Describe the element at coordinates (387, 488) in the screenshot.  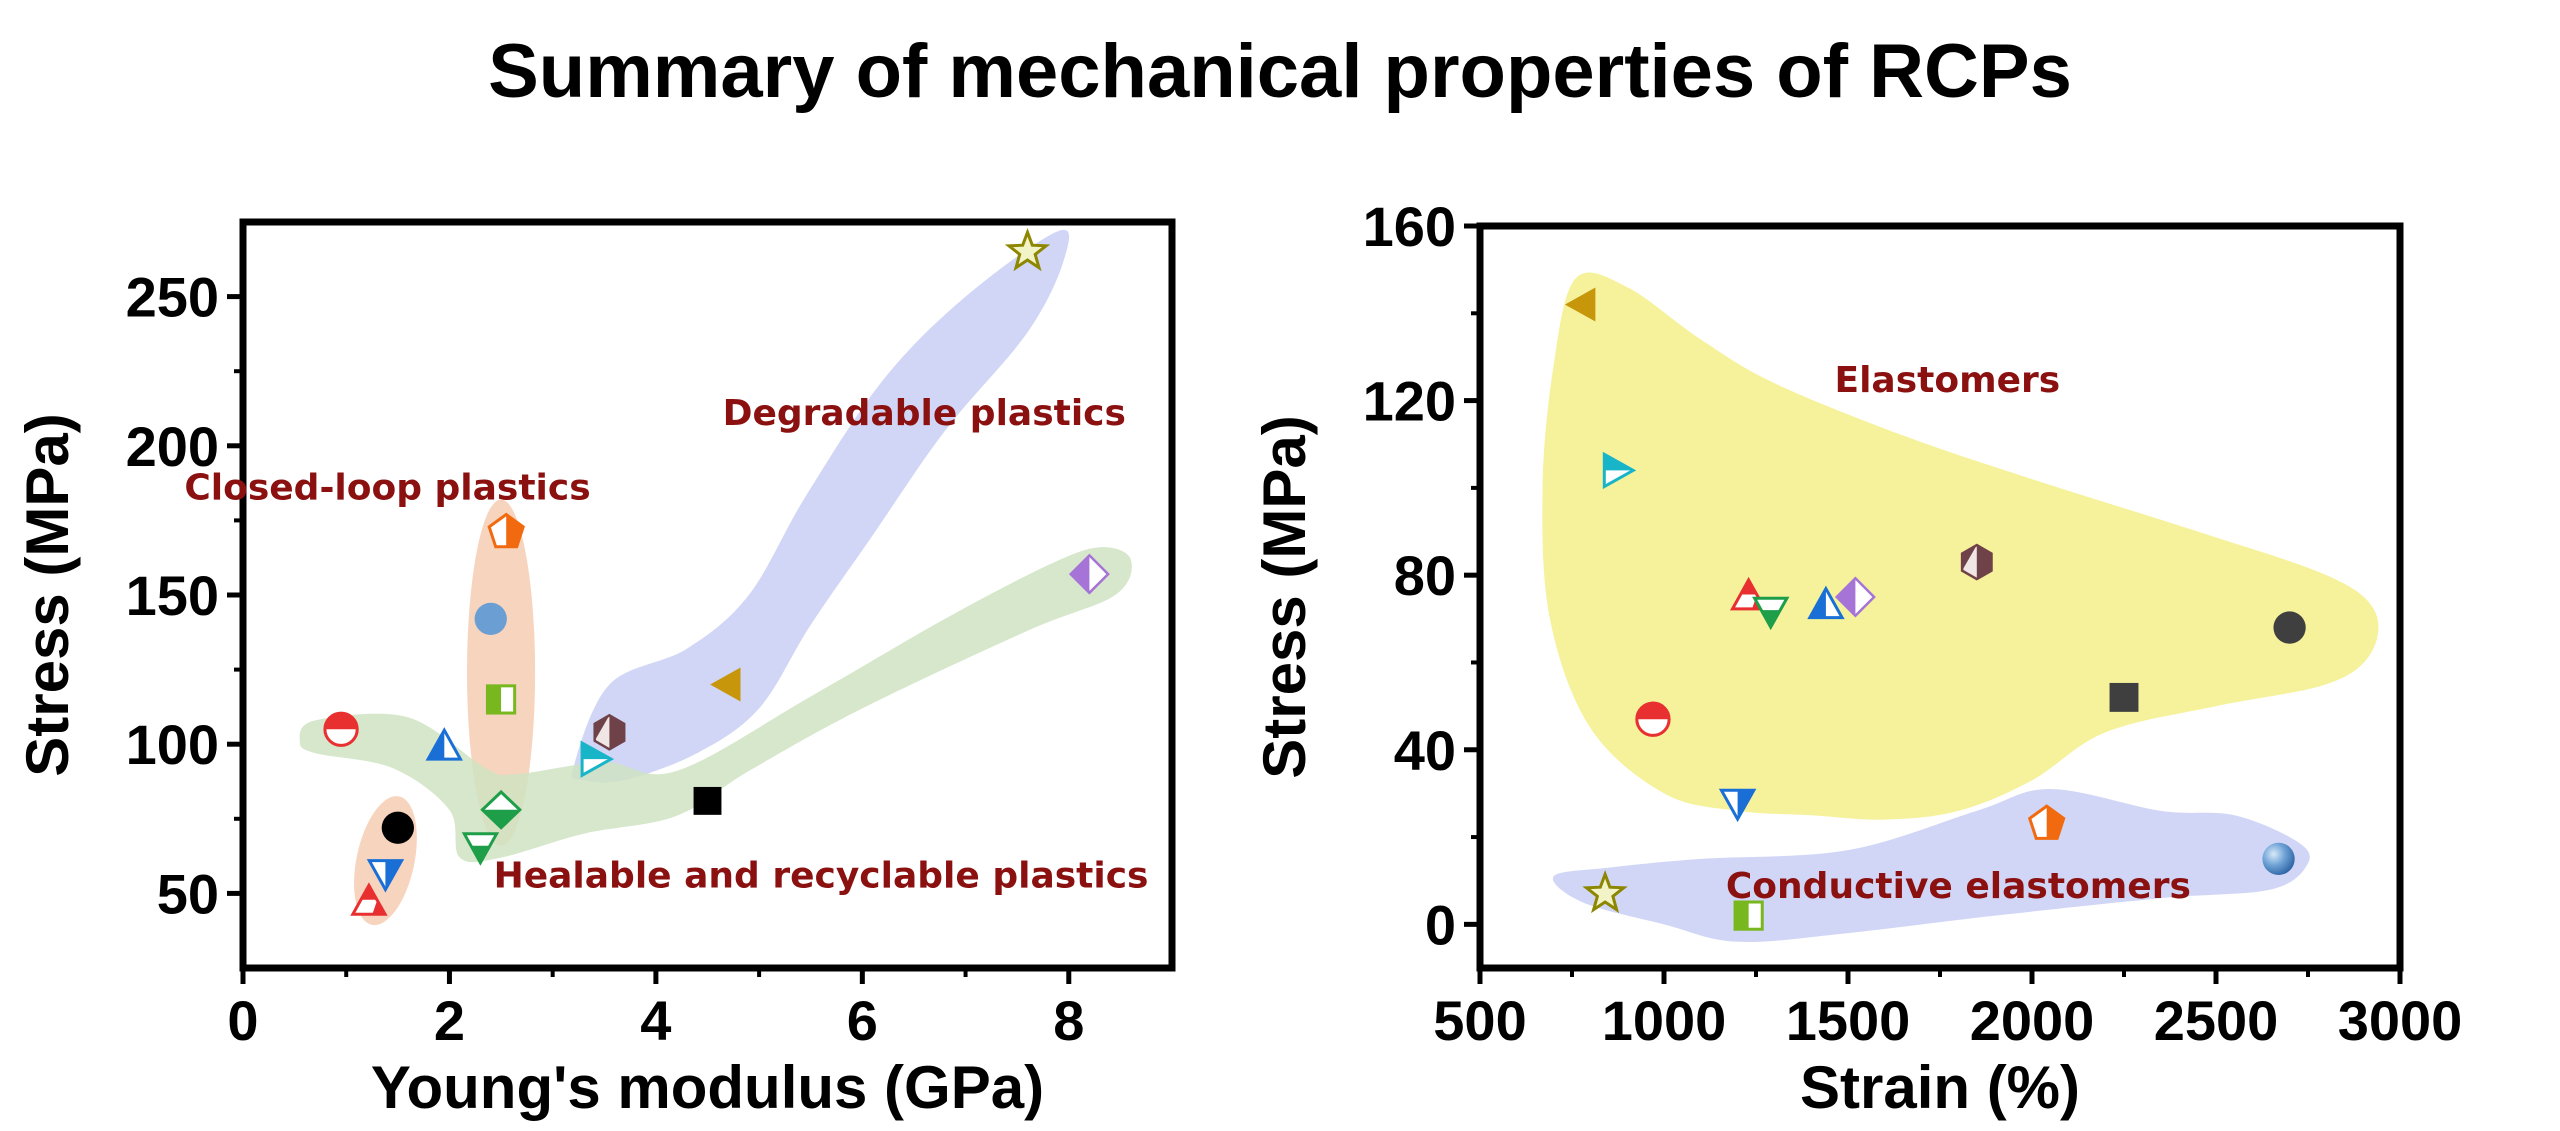
I see `region-label: Closed-loop plastics` at that location.